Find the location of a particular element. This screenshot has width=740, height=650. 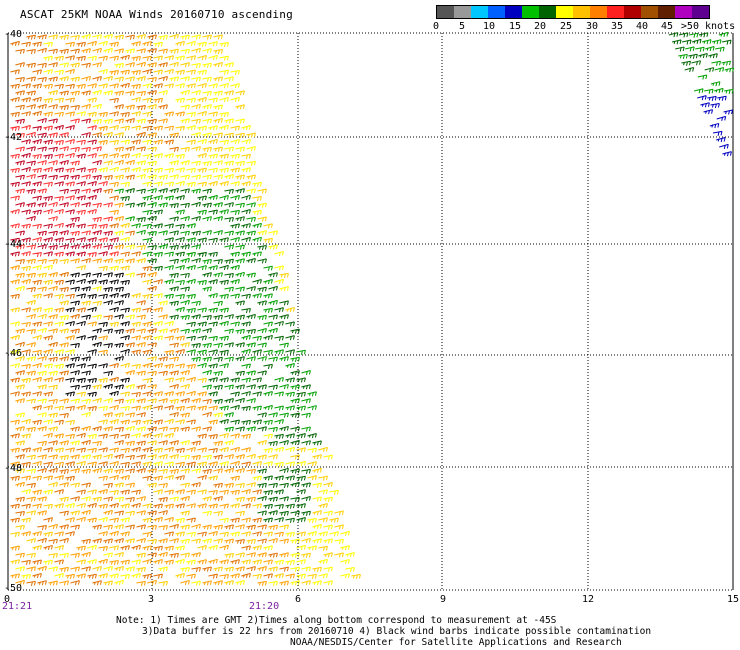

scale-label: 25 is located at coordinates (566, 26).